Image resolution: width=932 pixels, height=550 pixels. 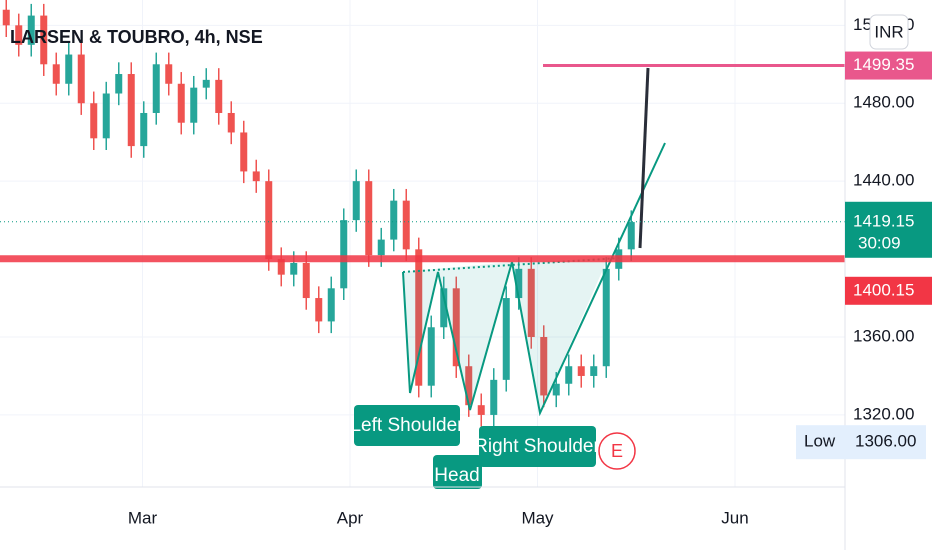 I want to click on y-tick-label: 1480.00, so click(x=883, y=102).